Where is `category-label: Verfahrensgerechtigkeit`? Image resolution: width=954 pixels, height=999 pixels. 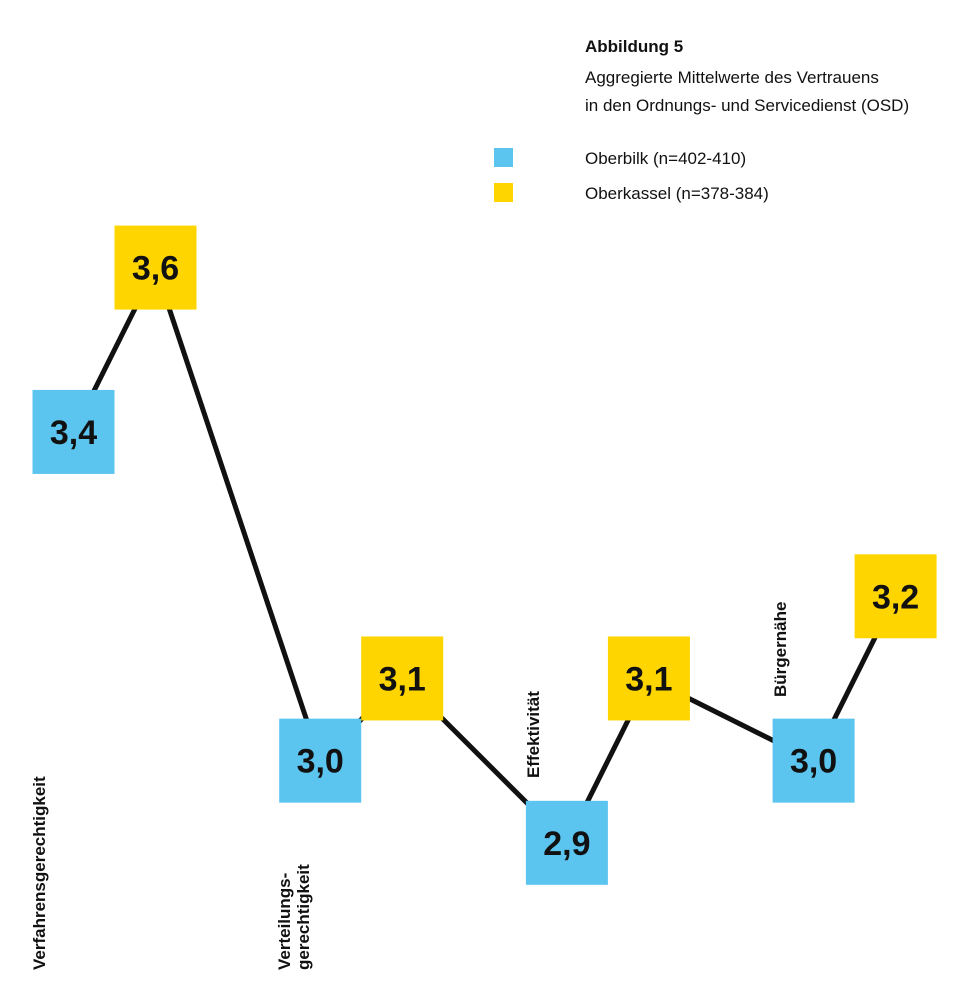
category-label: Verfahrensgerechtigkeit is located at coordinates (39, 873).